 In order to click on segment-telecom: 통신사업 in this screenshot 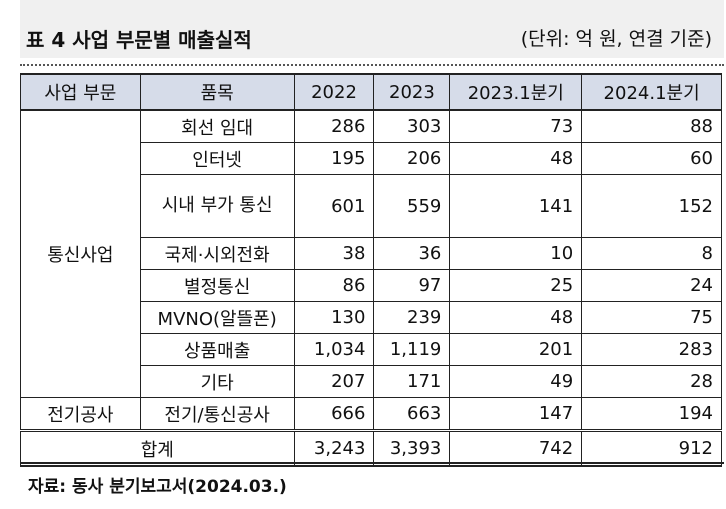, I will do `click(80, 253)`.